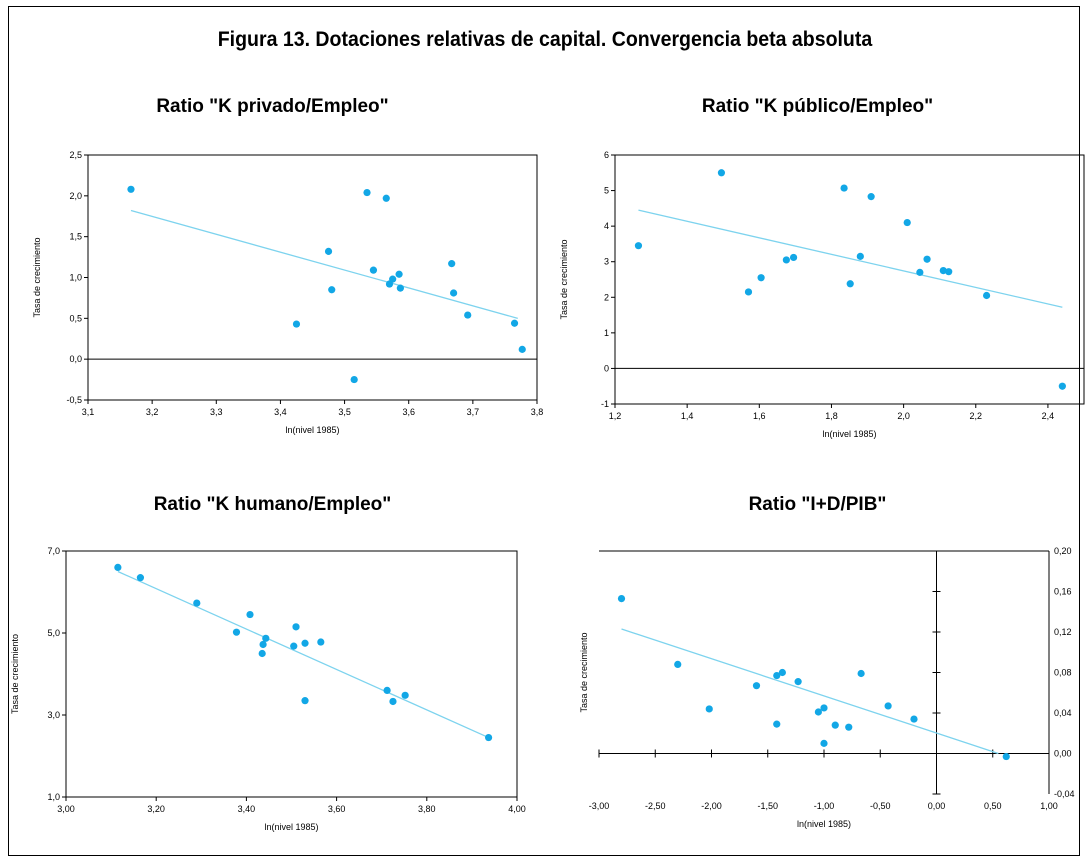  What do you see at coordinates (606, 191) in the screenshot?
I see `y-tick-label: 5` at bounding box center [606, 191].